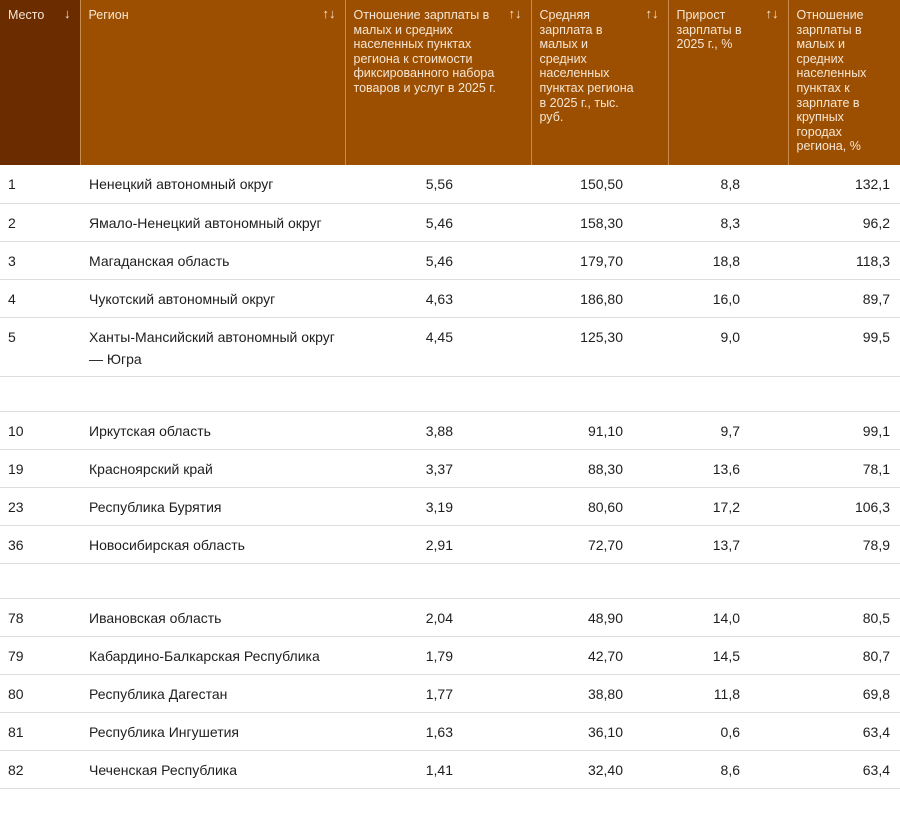 Image resolution: width=900 pixels, height=818 pixels. I want to click on ratio-cities-cell: 99,1, so click(844, 430).